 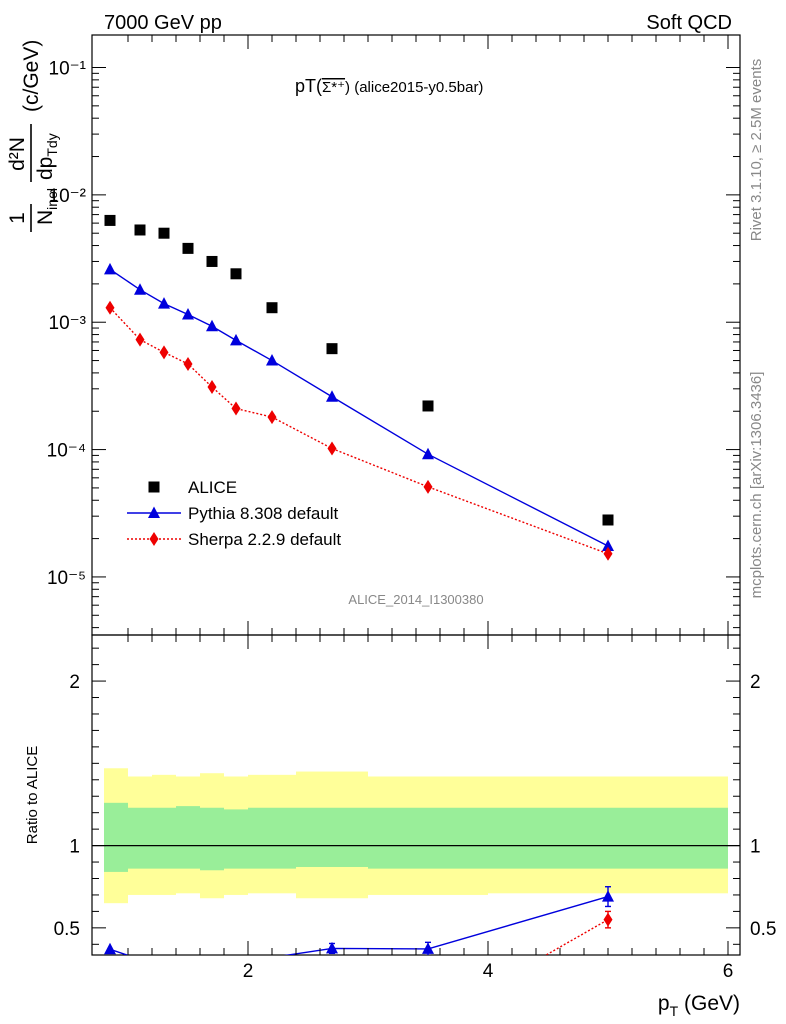 I want to click on ylabel-frac2-num: d²N, so click(x=17, y=154).